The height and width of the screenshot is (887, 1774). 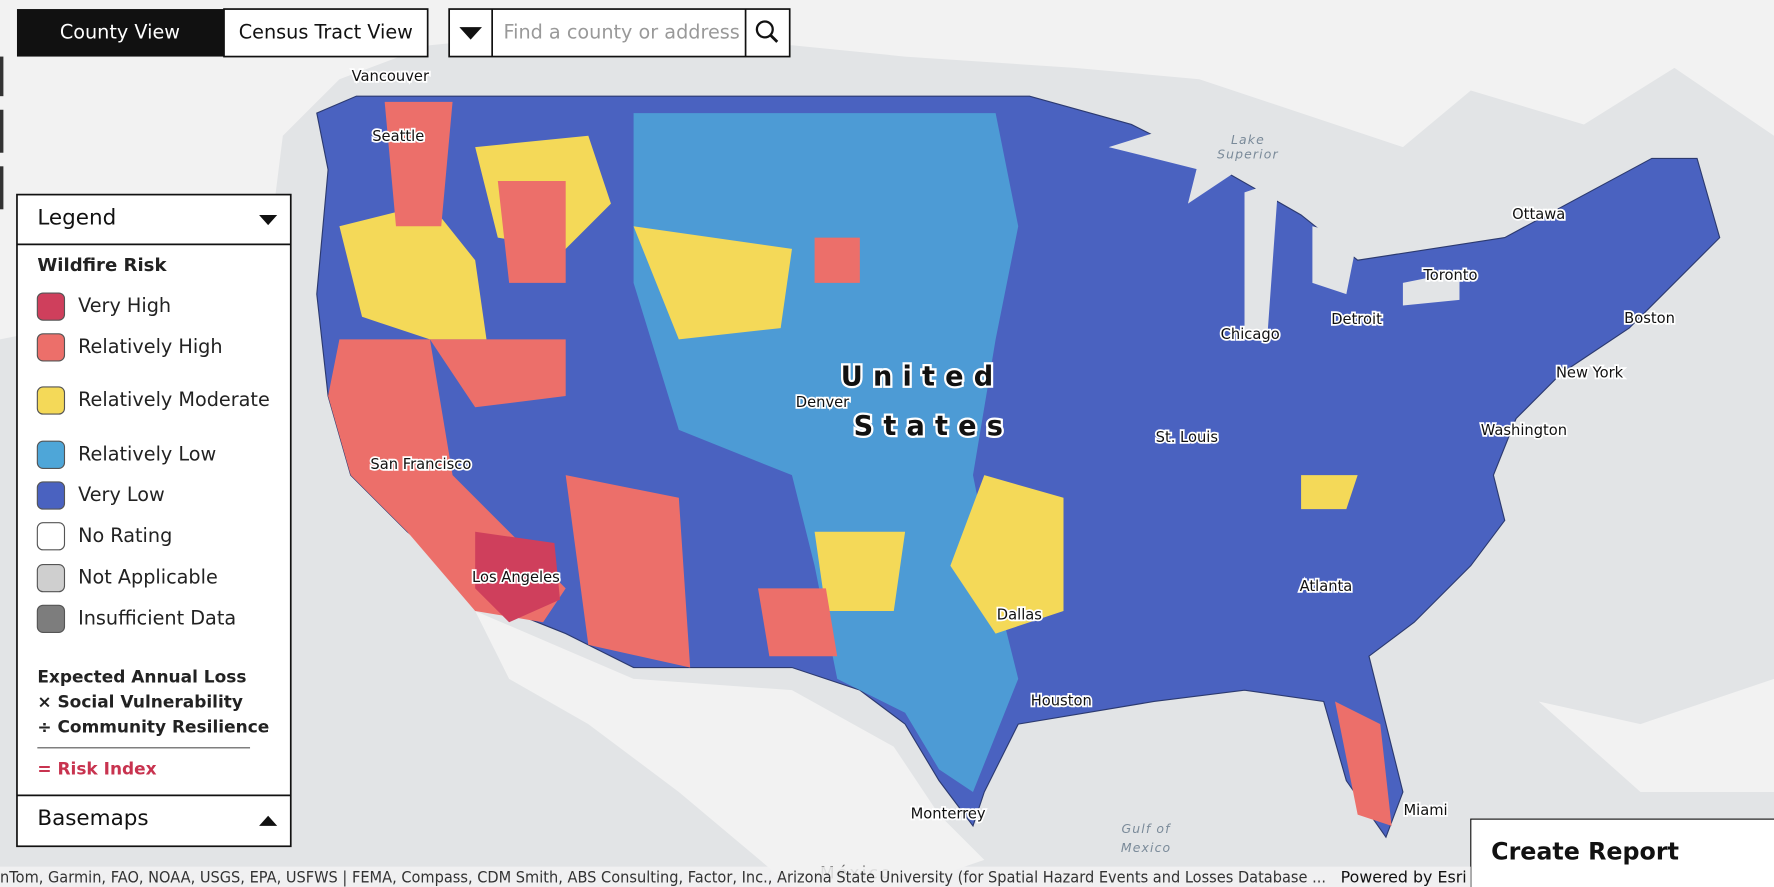 What do you see at coordinates (933, 426) in the screenshot?
I see `map-label: States` at bounding box center [933, 426].